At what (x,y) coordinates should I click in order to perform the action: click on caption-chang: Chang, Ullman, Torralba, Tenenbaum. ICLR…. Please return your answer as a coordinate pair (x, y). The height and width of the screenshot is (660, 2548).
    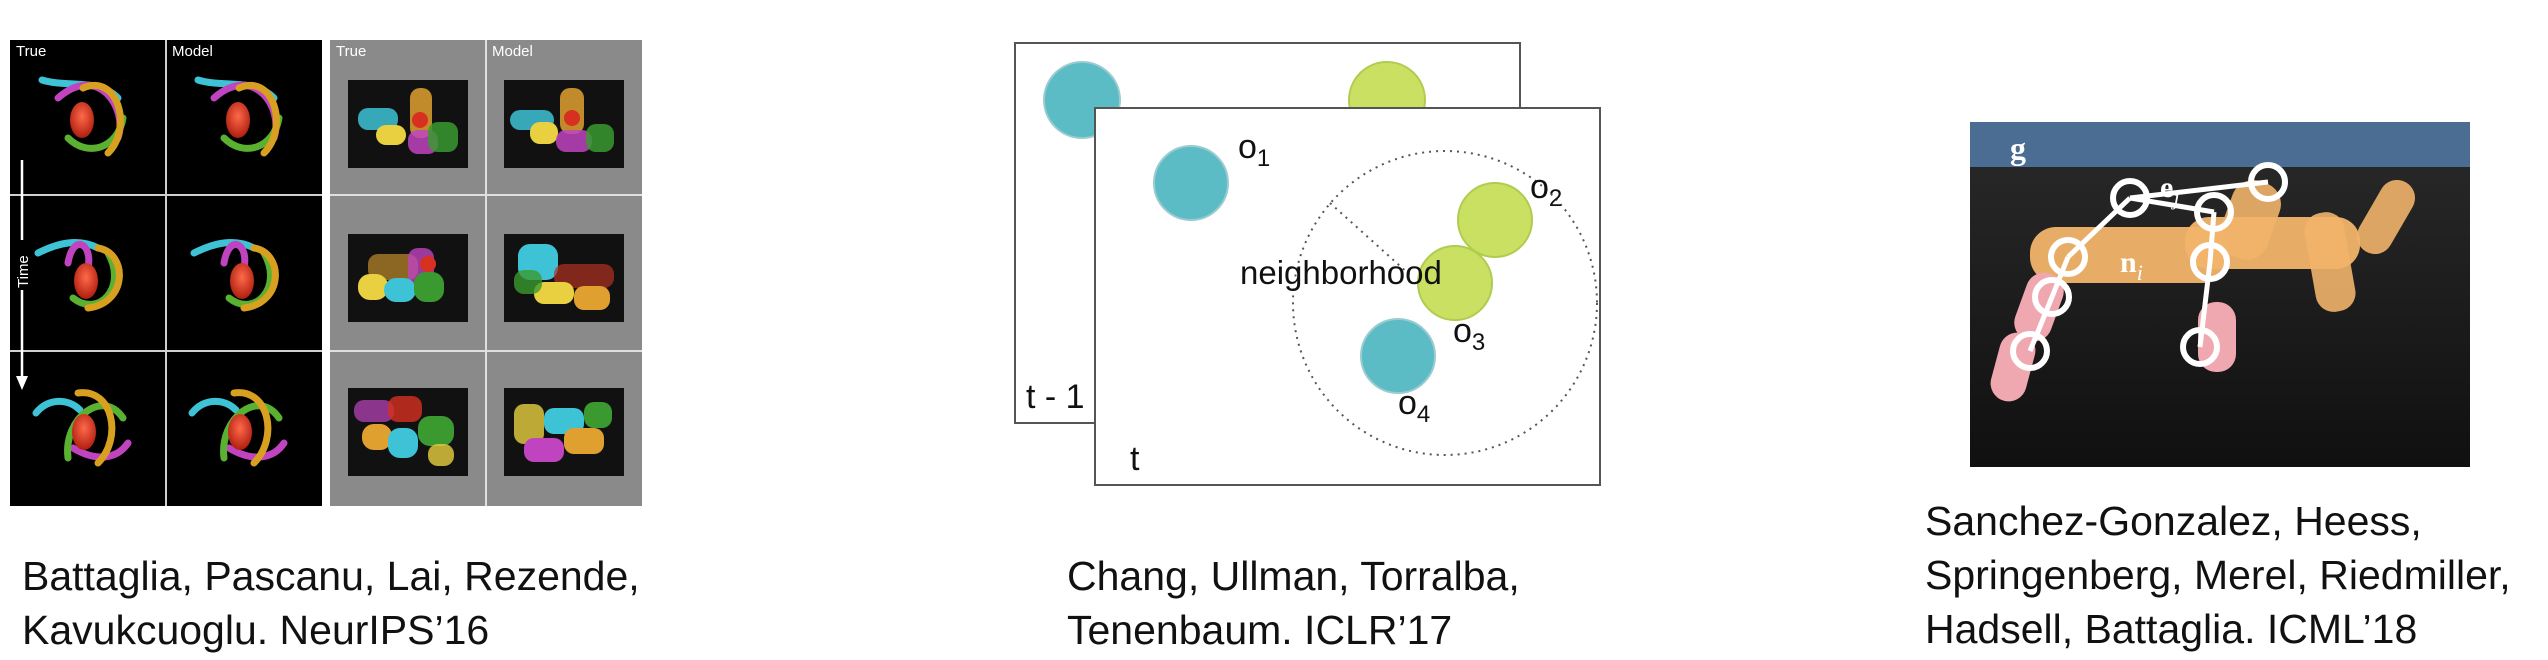
    Looking at the image, I should click on (1293, 603).